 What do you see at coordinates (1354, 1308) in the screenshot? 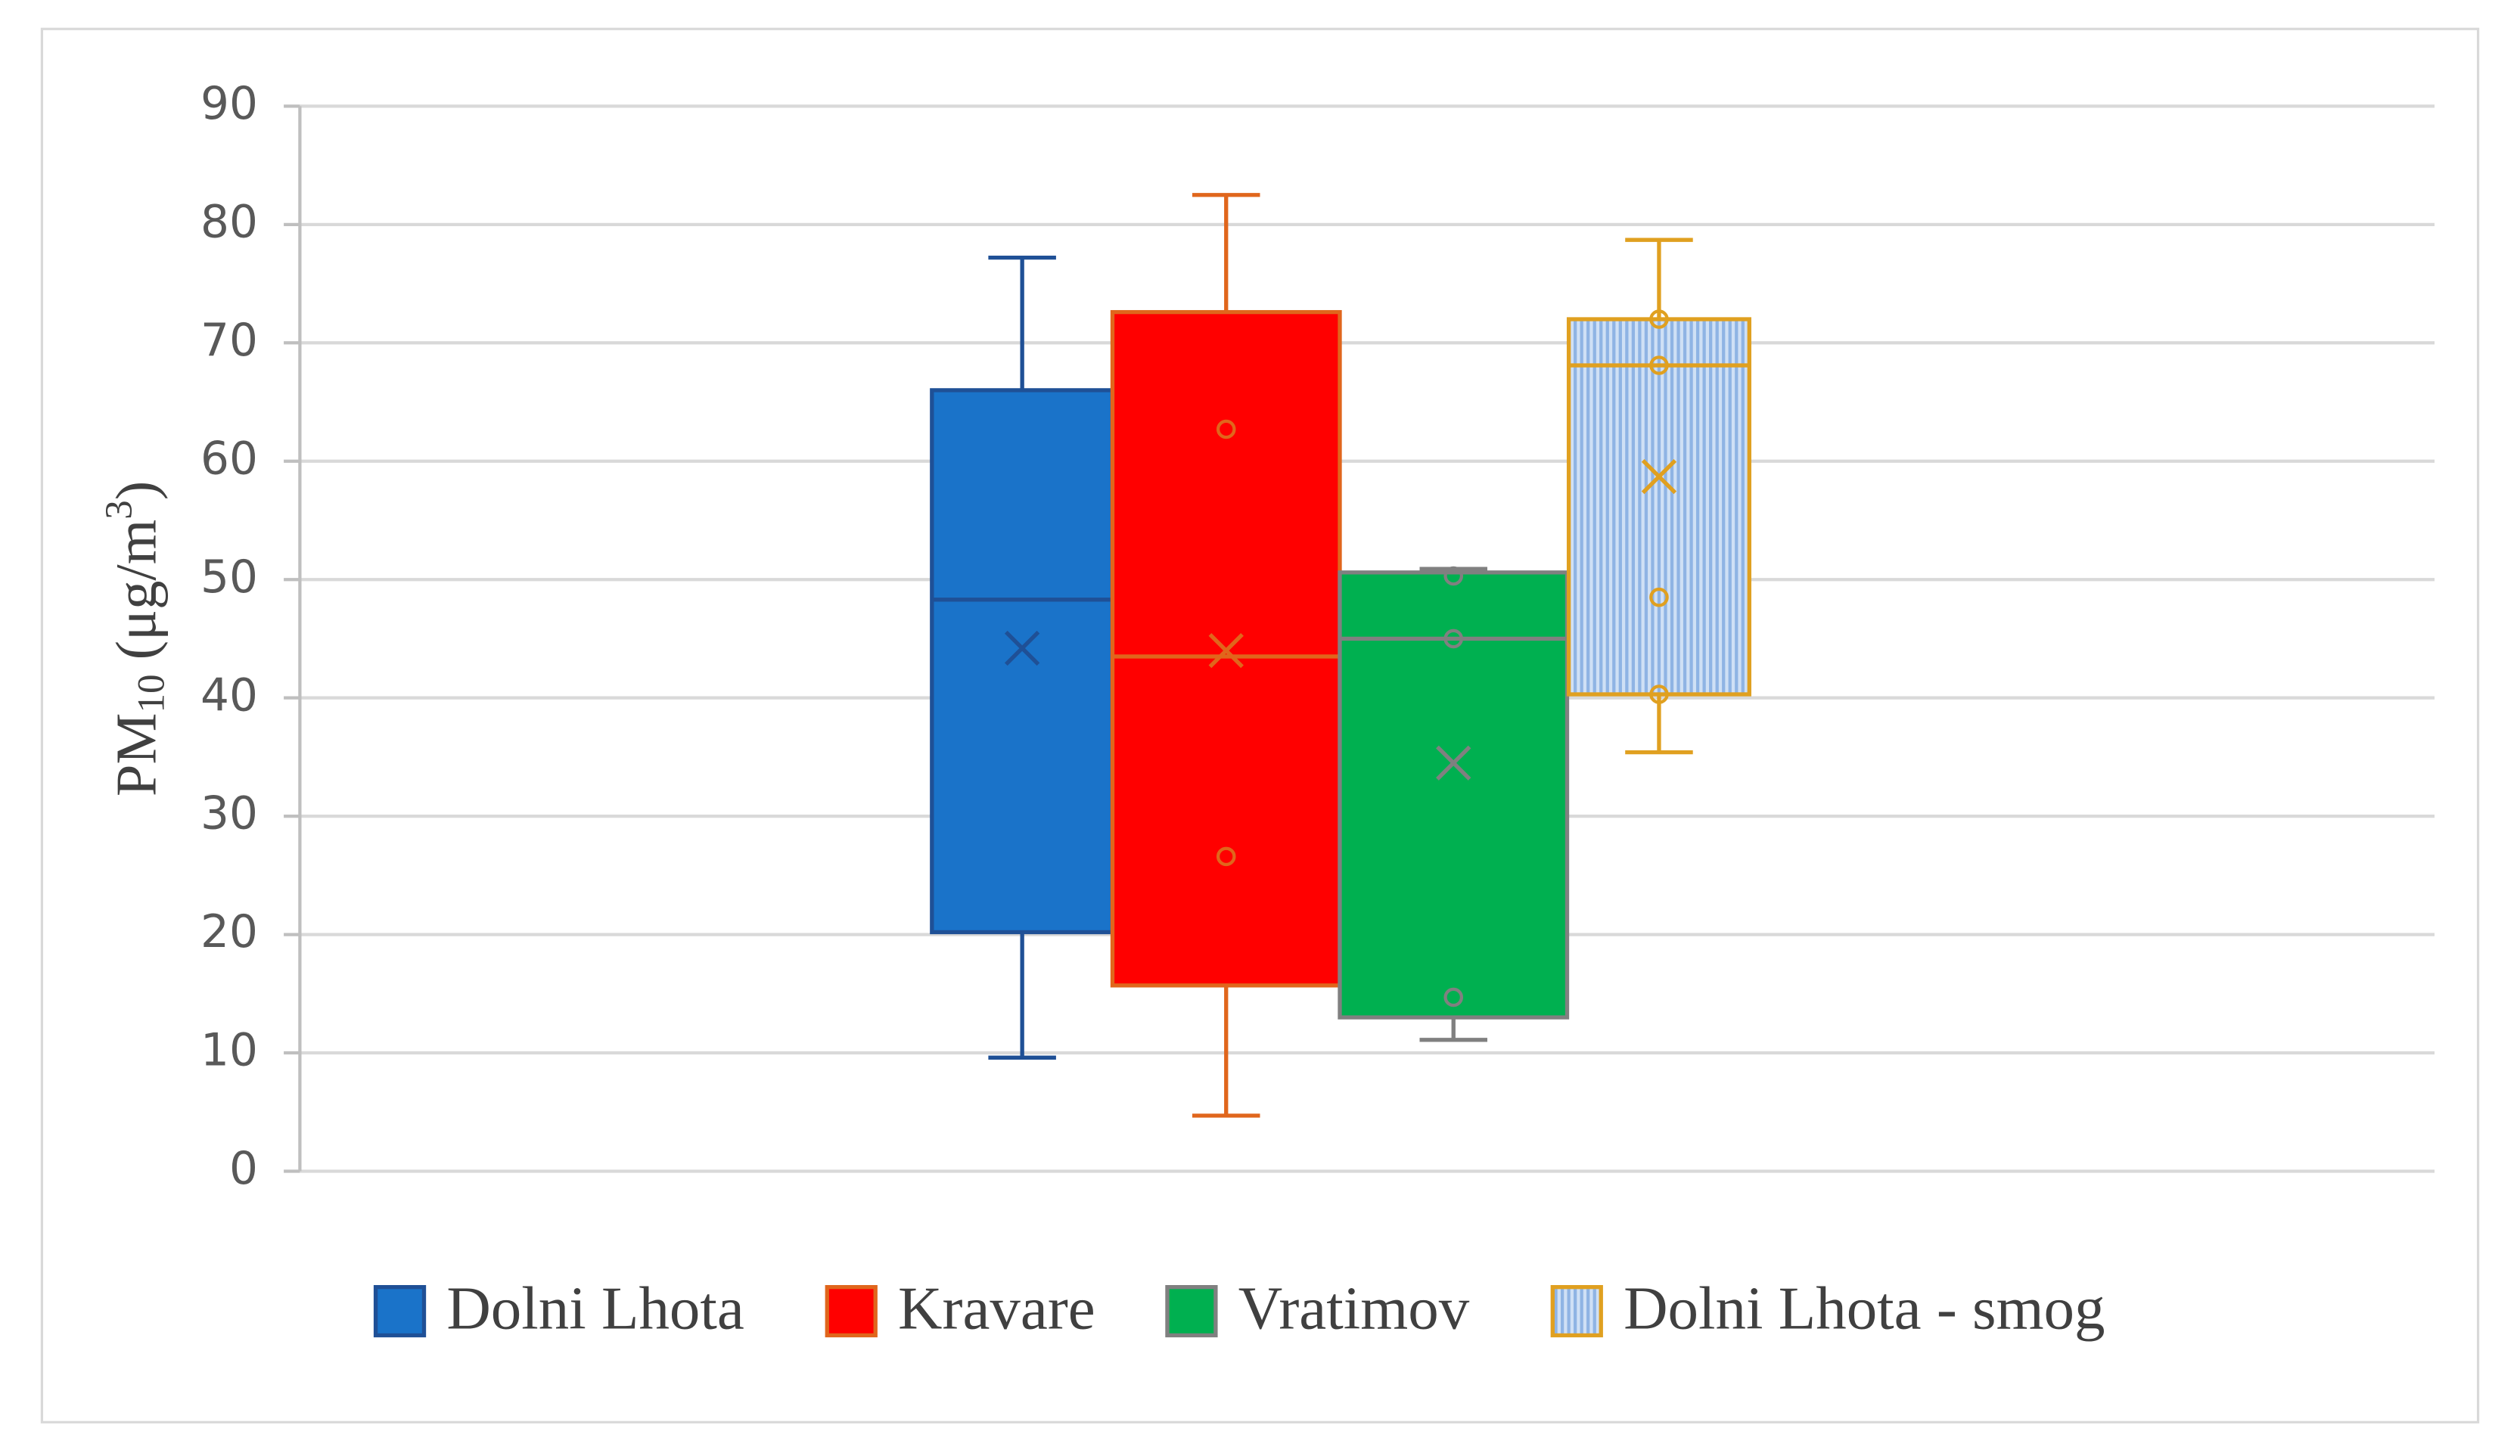
I see `legend-label: Vratimov` at bounding box center [1354, 1308].